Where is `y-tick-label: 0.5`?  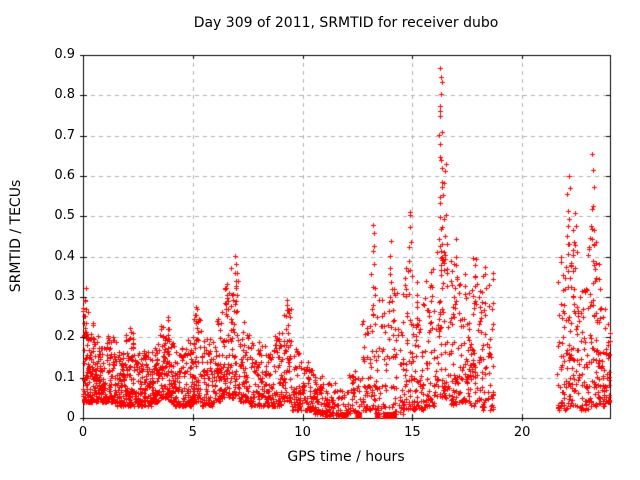 y-tick-label: 0.5 is located at coordinates (64, 216).